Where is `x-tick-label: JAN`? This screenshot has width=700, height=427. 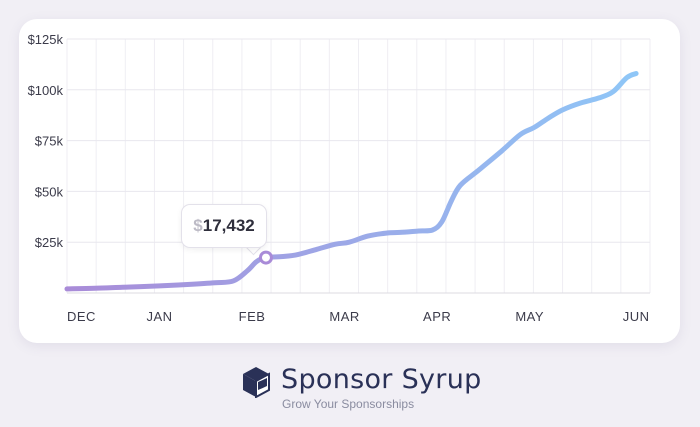 x-tick-label: JAN is located at coordinates (160, 316).